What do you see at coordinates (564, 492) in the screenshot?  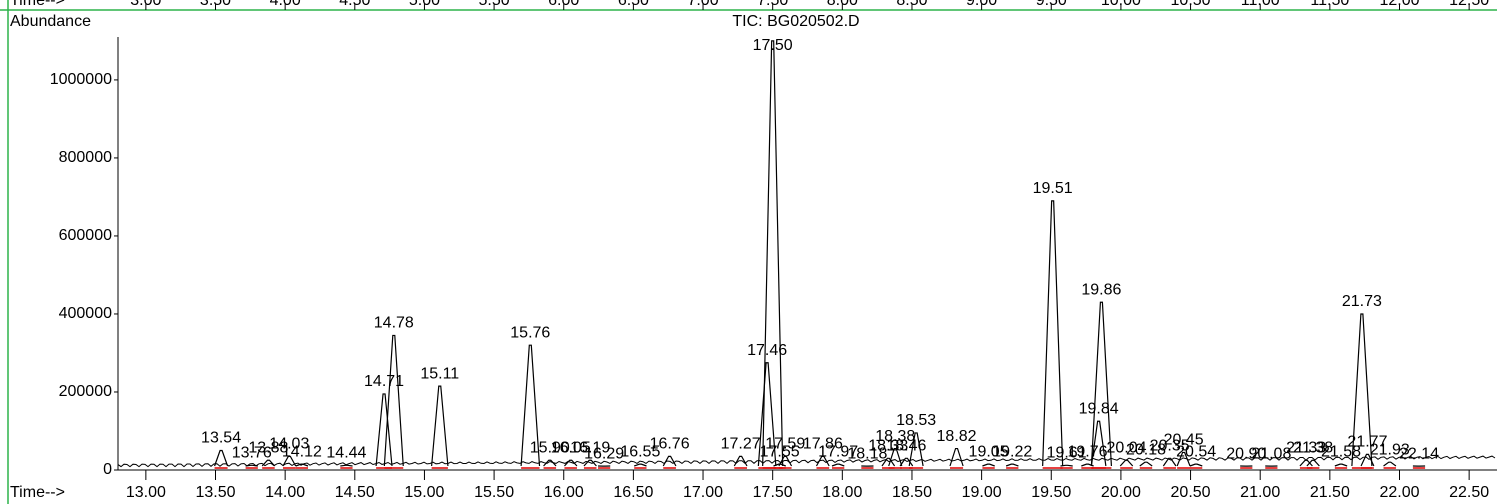 I see `x-tick-label: 16.00` at bounding box center [564, 492].